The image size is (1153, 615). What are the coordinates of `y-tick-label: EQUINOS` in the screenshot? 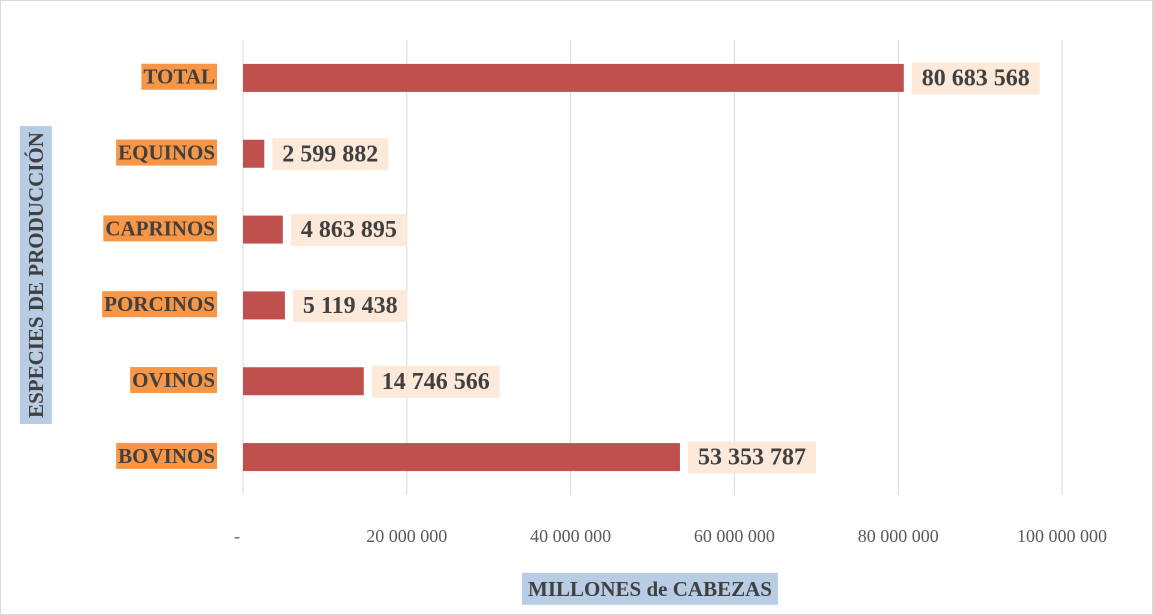 It's located at (166, 153).